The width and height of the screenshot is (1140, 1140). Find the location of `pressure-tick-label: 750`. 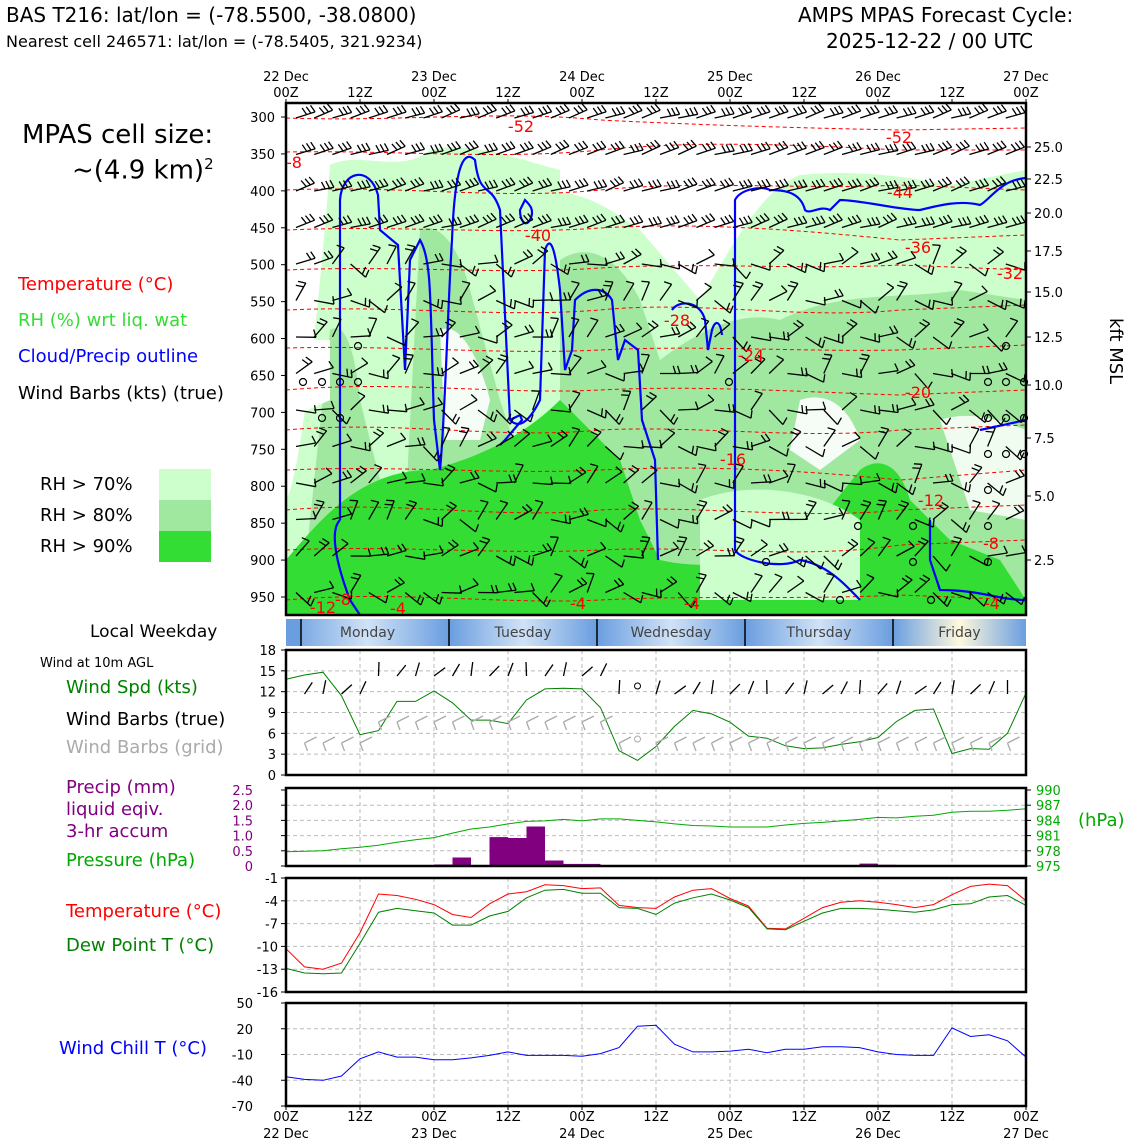

pressure-tick-label: 750 is located at coordinates (262, 450).